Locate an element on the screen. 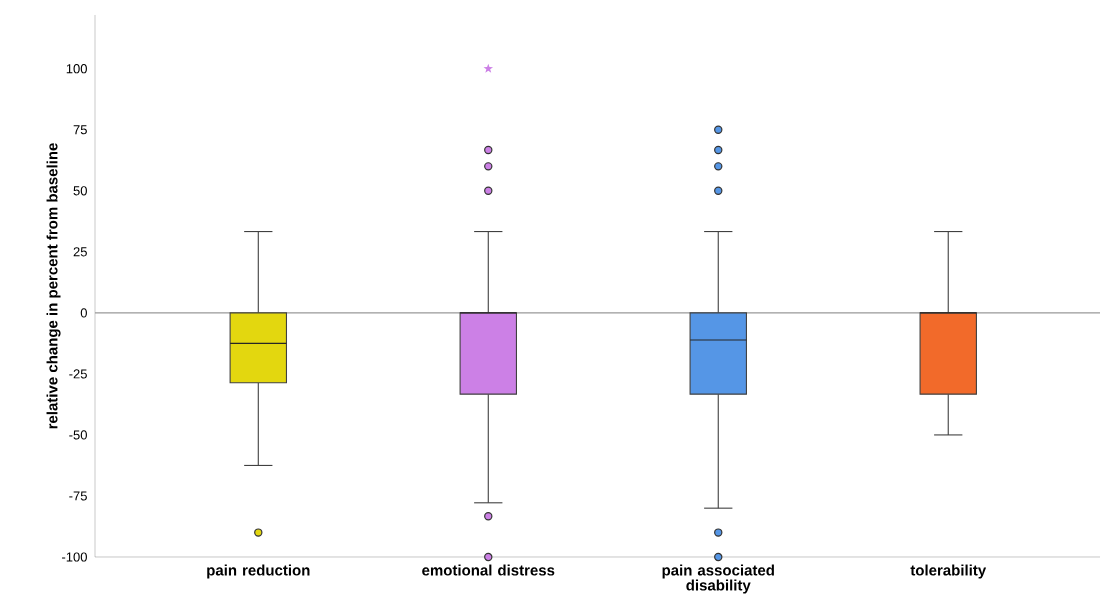  y-tick-label: 25 is located at coordinates (80, 252).